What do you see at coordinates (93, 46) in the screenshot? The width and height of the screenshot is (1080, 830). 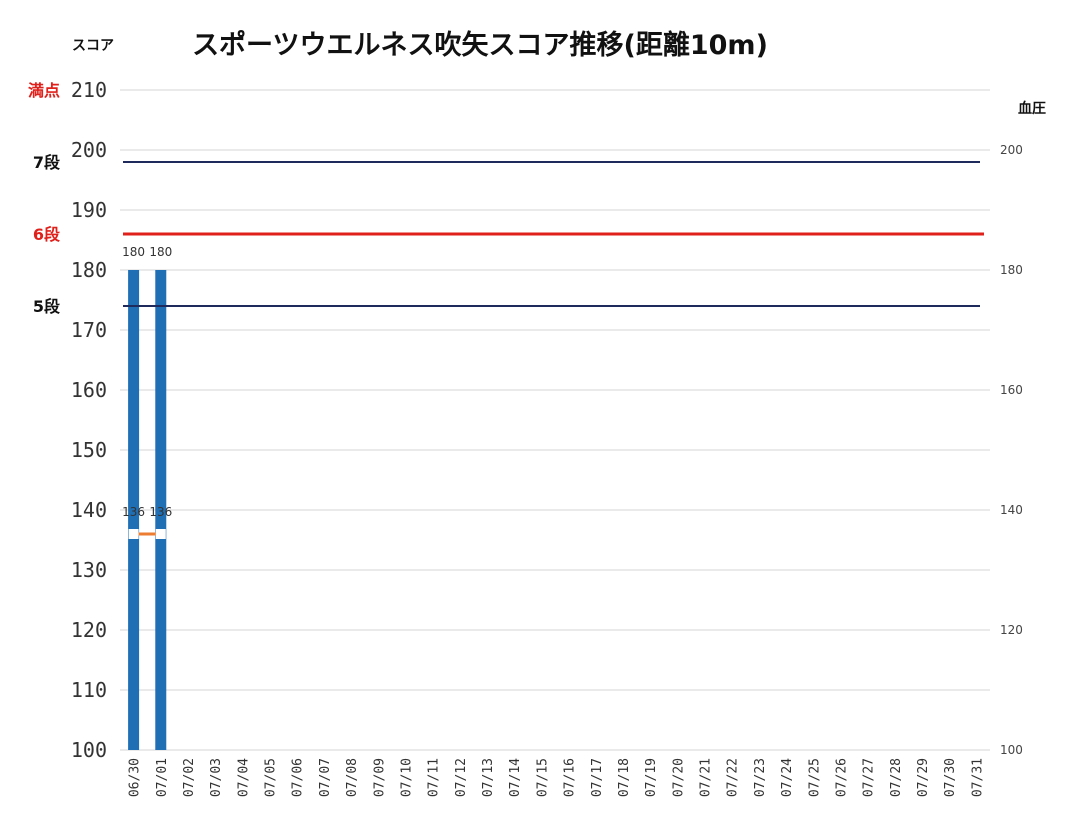 I see `y-axis-title: スコア` at bounding box center [93, 46].